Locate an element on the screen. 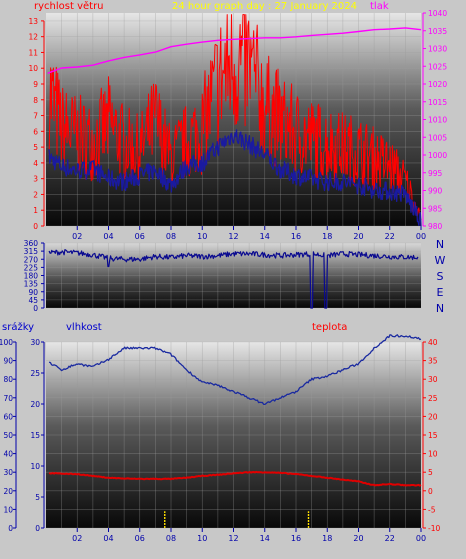 The height and width of the screenshot is (559, 466). y-tick-label: 40 is located at coordinates (8, 454).